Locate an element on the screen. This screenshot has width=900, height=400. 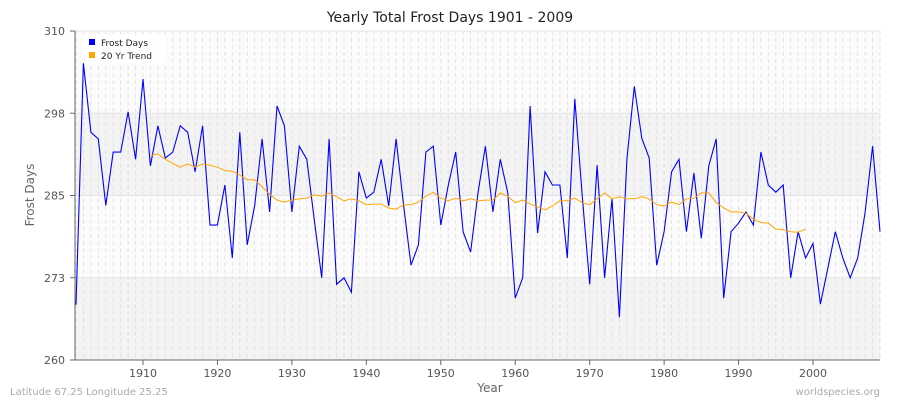
x-tick-label: 1950 is located at coordinates (441, 373).